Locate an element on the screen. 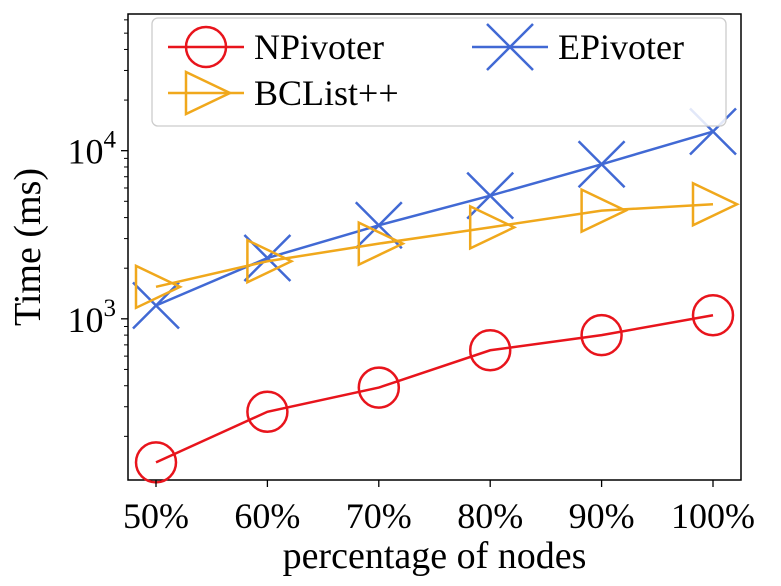 This screenshot has width=781, height=586. x-tick-label: 70% is located at coordinates (379, 516).